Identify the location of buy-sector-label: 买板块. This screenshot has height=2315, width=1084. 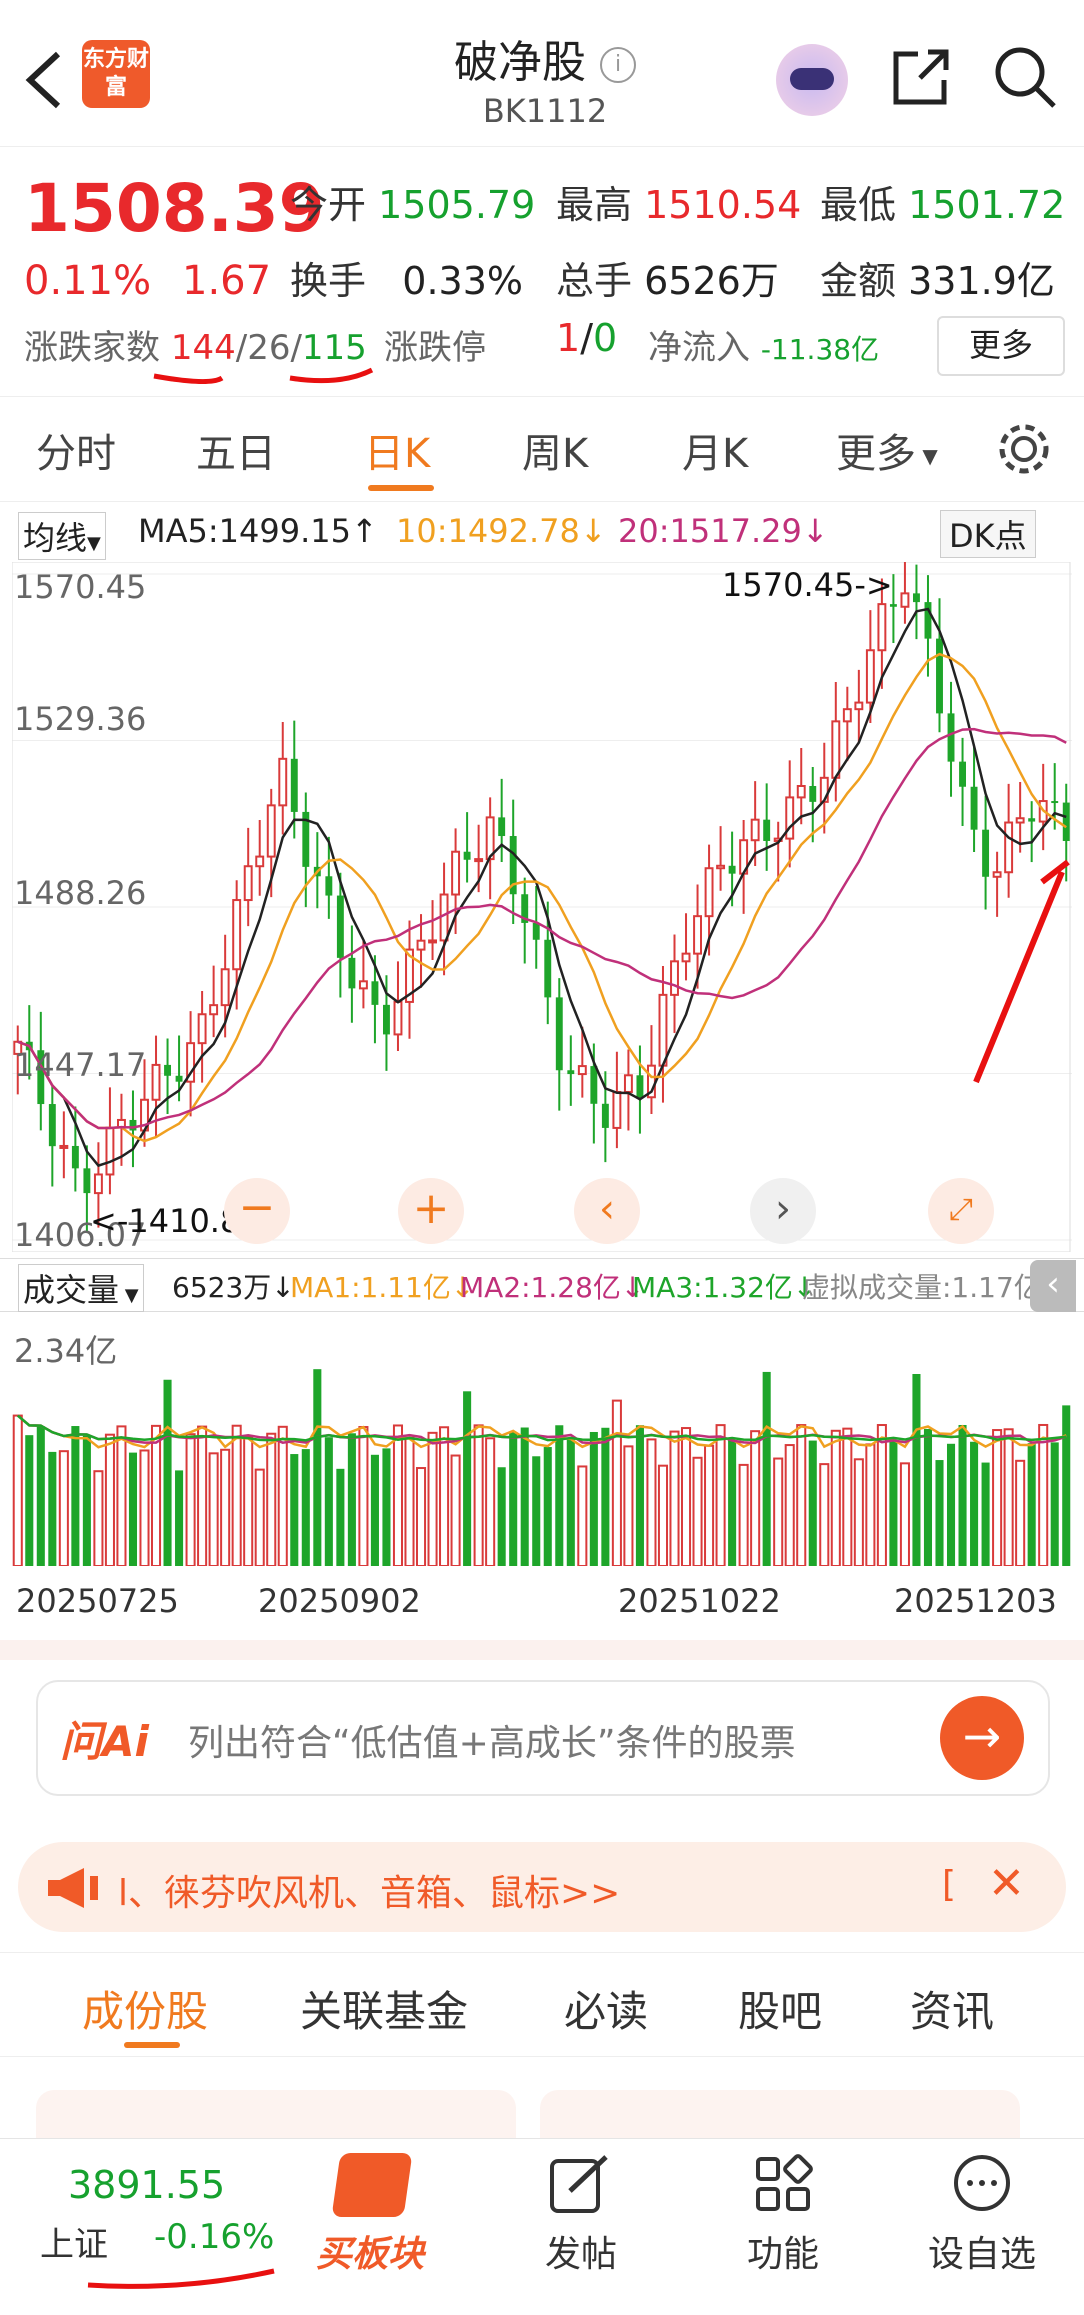
(370, 2254).